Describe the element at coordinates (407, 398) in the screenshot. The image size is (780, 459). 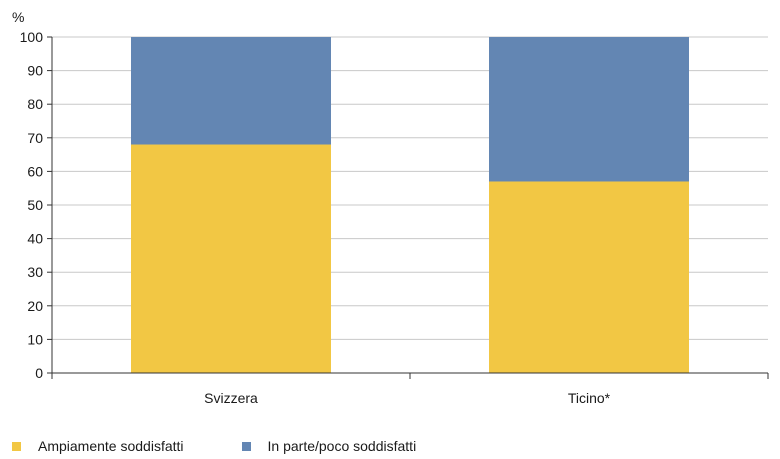
I see `x-category-labels: Svizzera Ticino*` at that location.